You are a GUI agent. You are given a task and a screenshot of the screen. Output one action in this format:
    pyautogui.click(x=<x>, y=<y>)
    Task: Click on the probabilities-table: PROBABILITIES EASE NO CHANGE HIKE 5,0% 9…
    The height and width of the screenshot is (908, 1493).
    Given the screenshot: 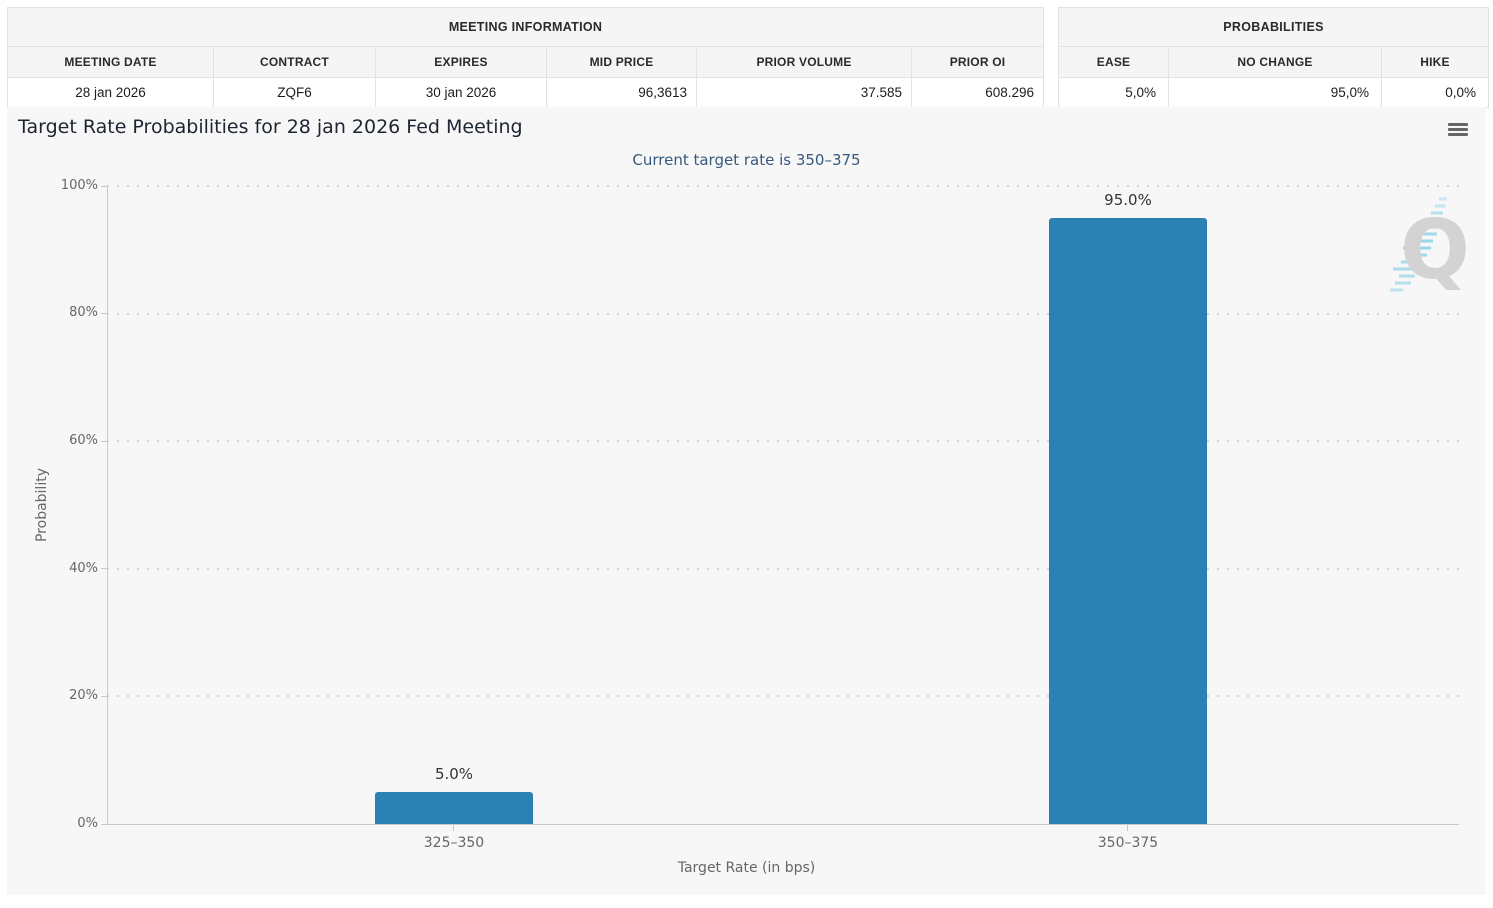 What is the action you would take?
    pyautogui.click(x=1273, y=57)
    